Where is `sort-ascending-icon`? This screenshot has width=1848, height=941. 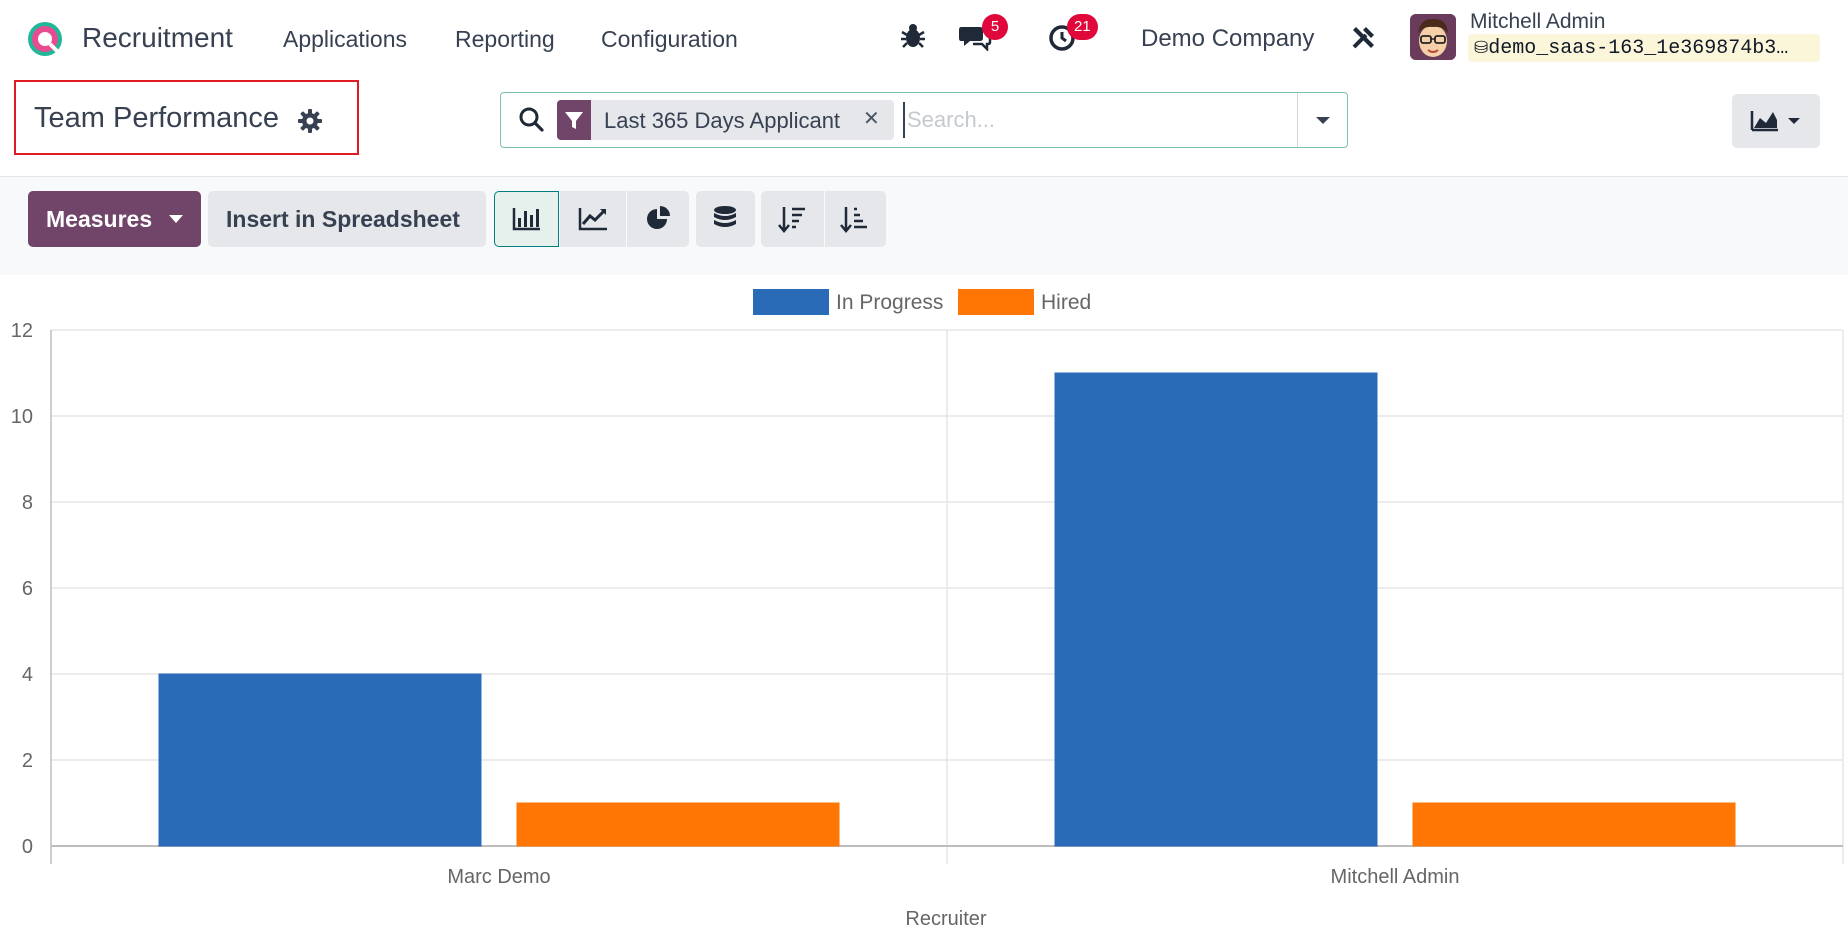
sort-ascending-icon is located at coordinates (853, 220).